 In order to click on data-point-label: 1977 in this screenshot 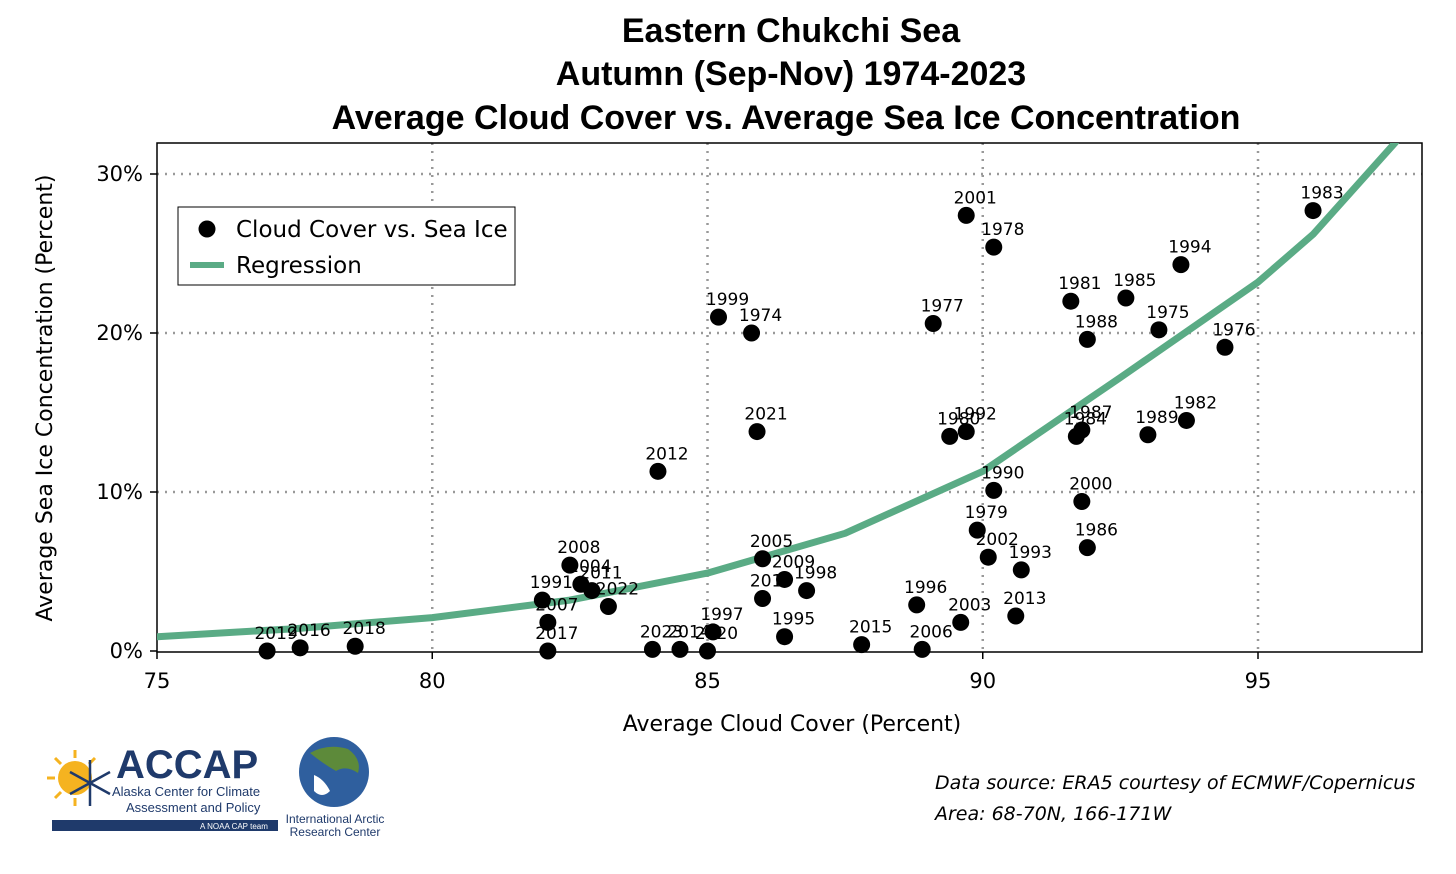, I will do `click(942, 306)`.